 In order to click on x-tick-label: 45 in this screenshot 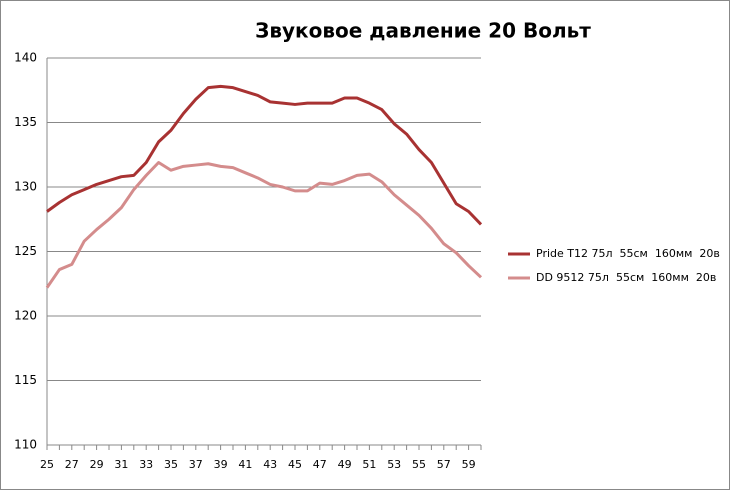, I will do `click(295, 464)`.